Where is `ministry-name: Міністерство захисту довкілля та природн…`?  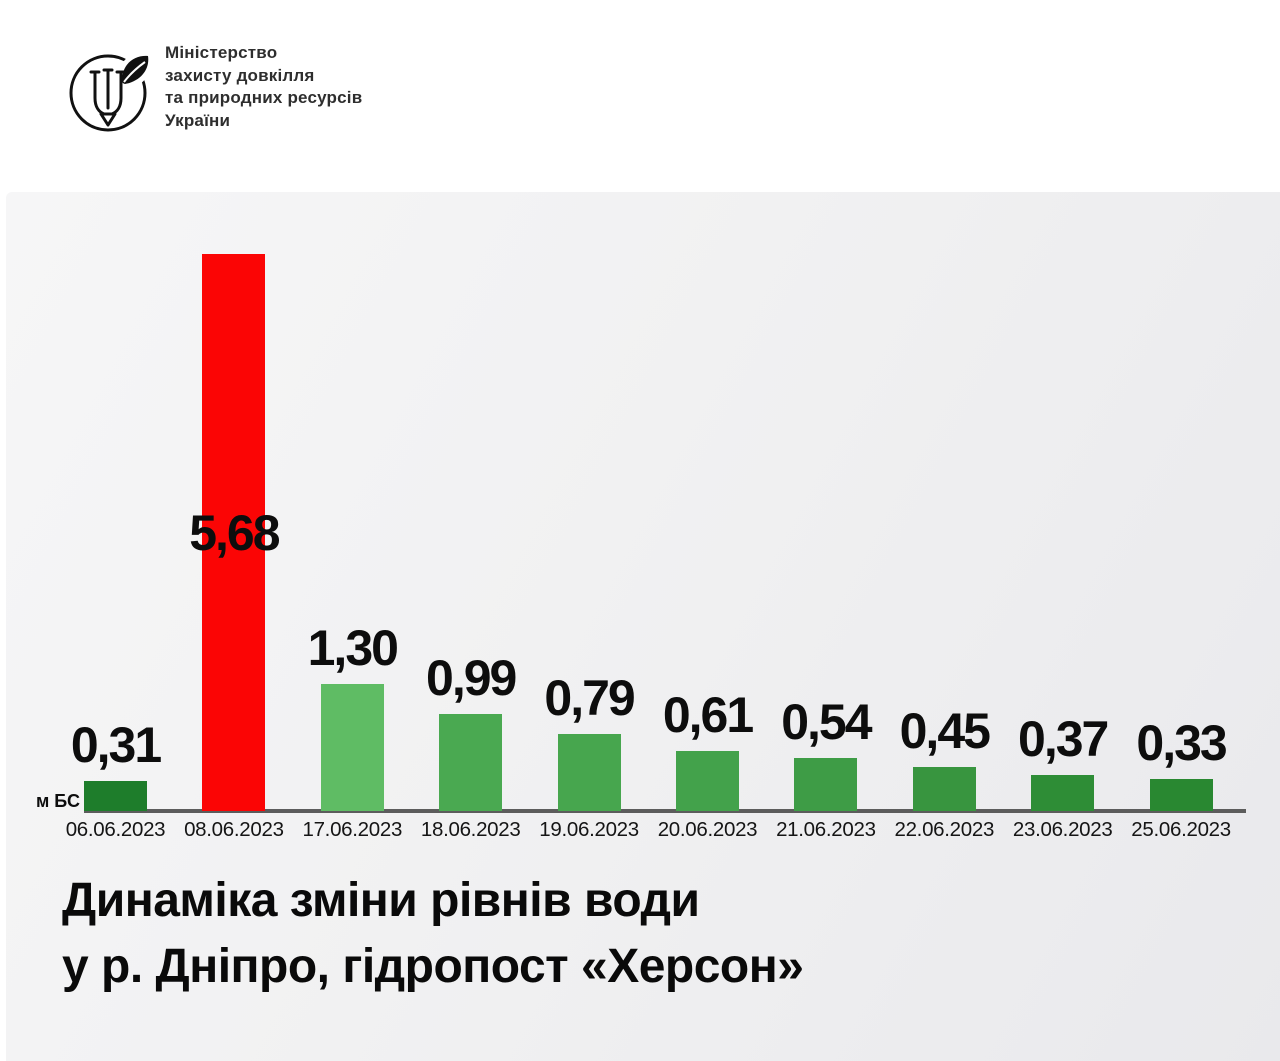
ministry-name: Міністерство захисту довкілля та природн… is located at coordinates (263, 87).